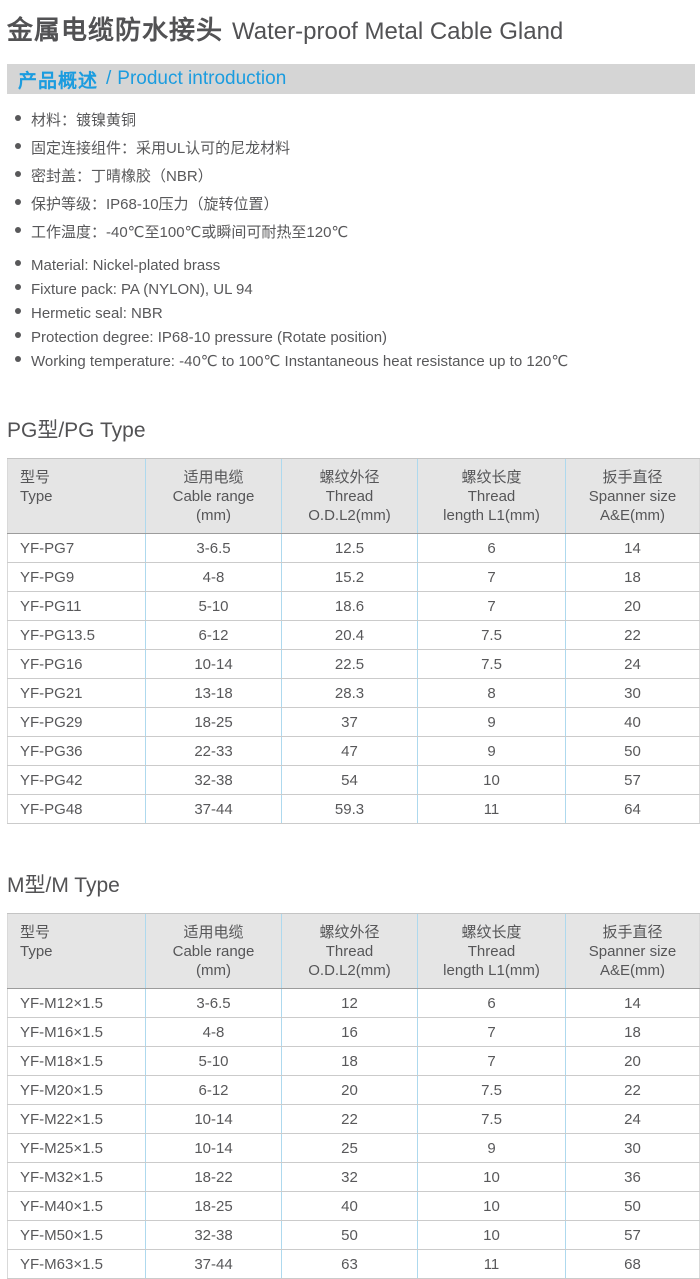 Image resolution: width=700 pixels, height=1279 pixels. What do you see at coordinates (352, 233) in the screenshot?
I see `feature-bullet-item: 工作温度：-40℃至100℃或瞬间可耐热至120℃` at bounding box center [352, 233].